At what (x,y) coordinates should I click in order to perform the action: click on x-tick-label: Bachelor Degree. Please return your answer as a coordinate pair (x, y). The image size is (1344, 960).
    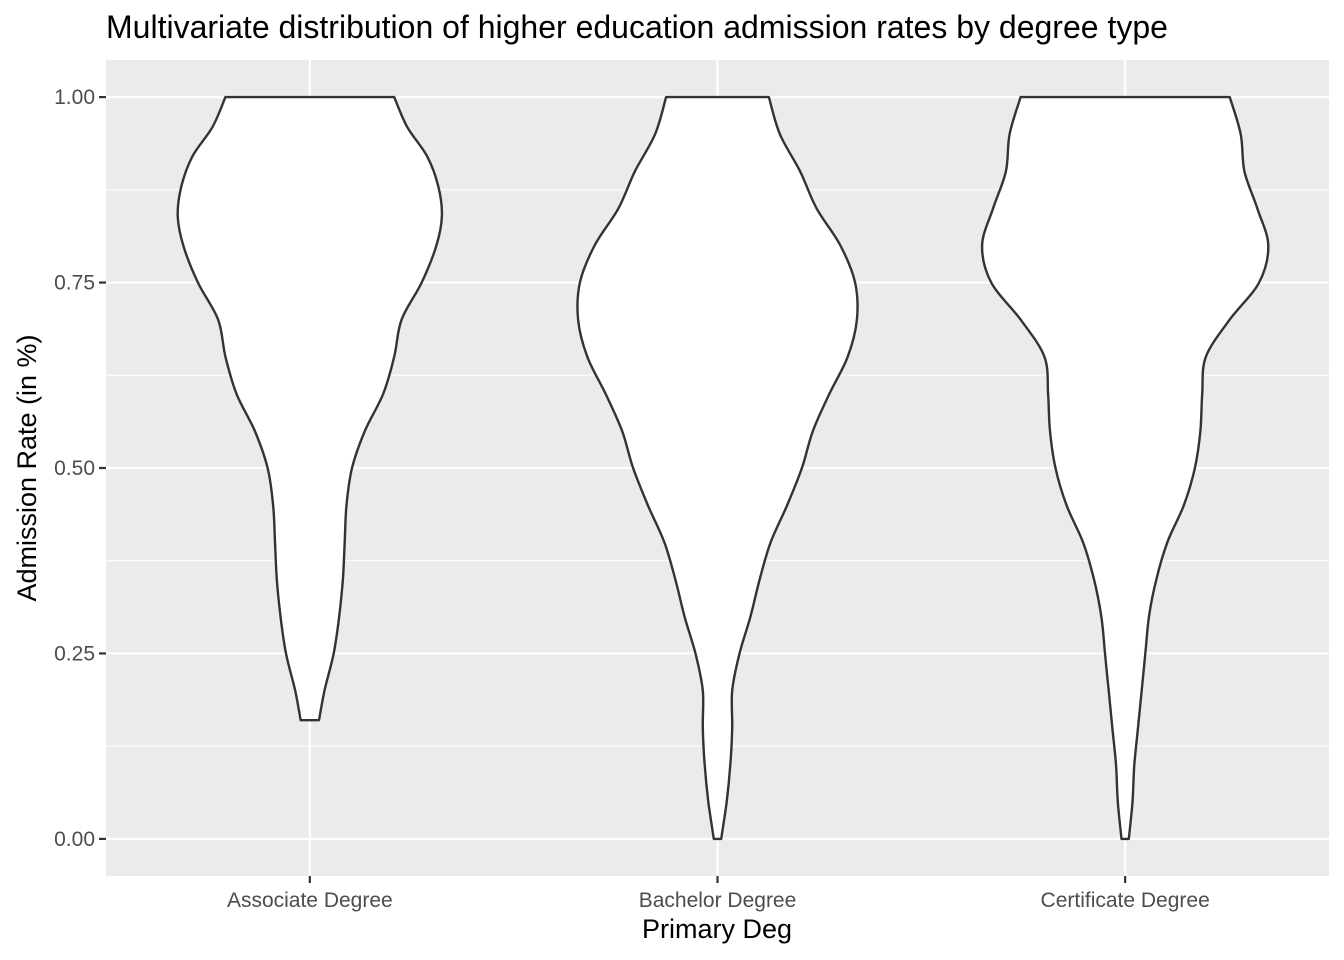
    Looking at the image, I should click on (718, 900).